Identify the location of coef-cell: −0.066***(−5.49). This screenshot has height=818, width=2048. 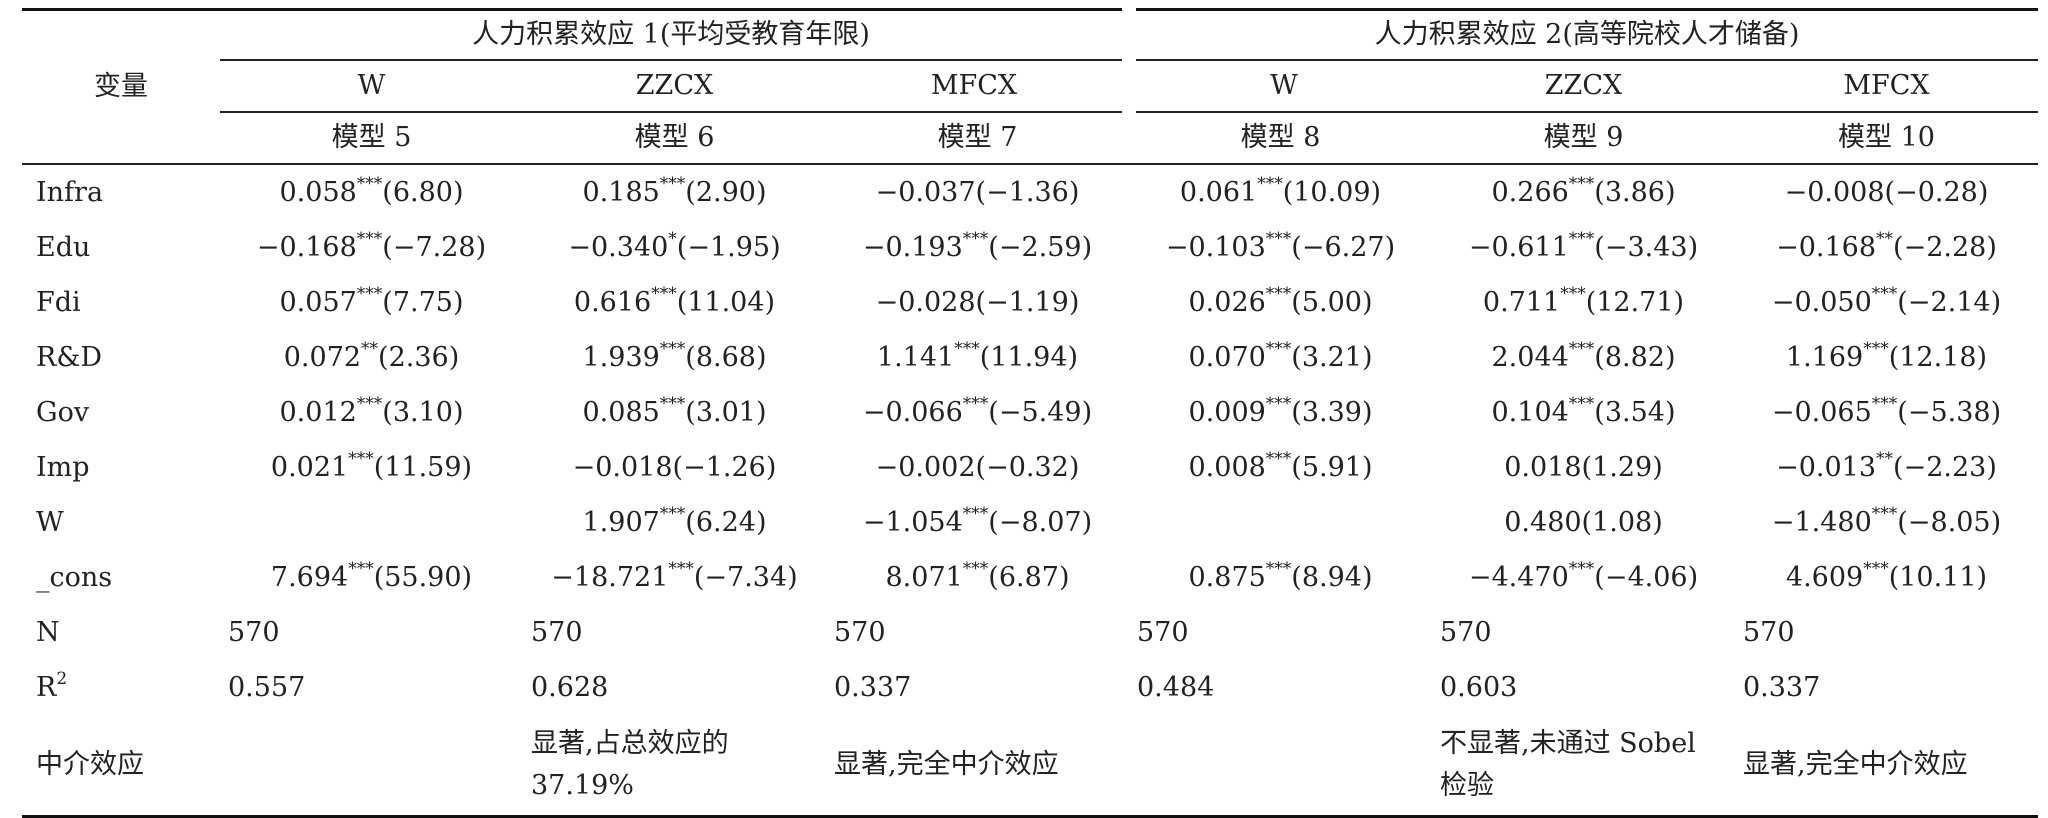
(977, 412).